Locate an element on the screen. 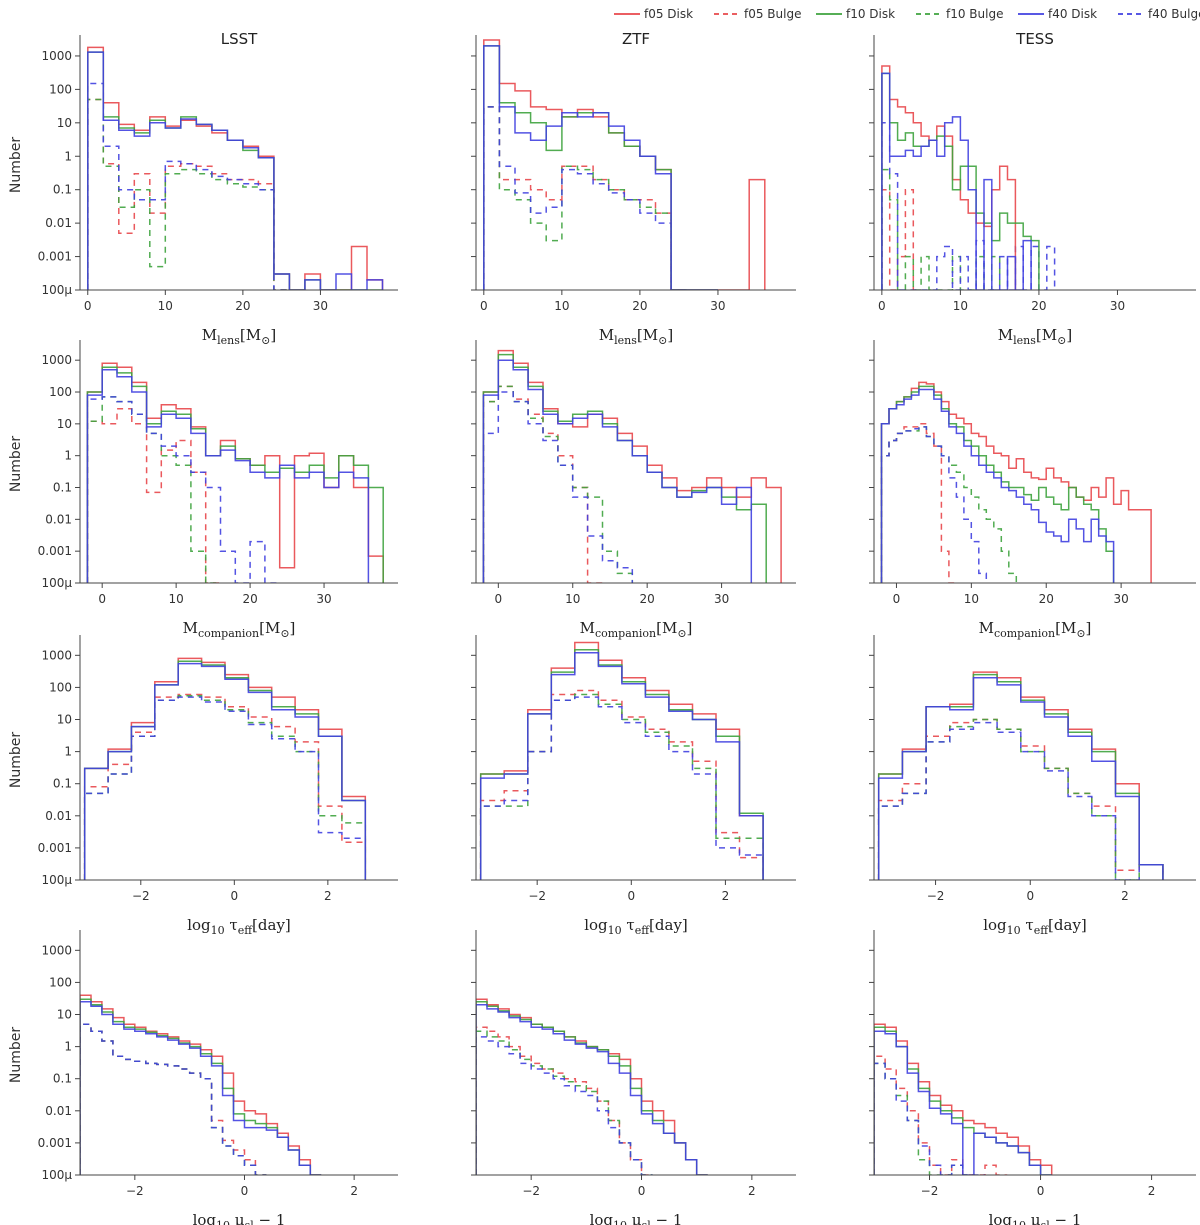 Image resolution: width=1200 pixels, height=1225 pixels. y-tick-label: 0.1 is located at coordinates (62, 190).